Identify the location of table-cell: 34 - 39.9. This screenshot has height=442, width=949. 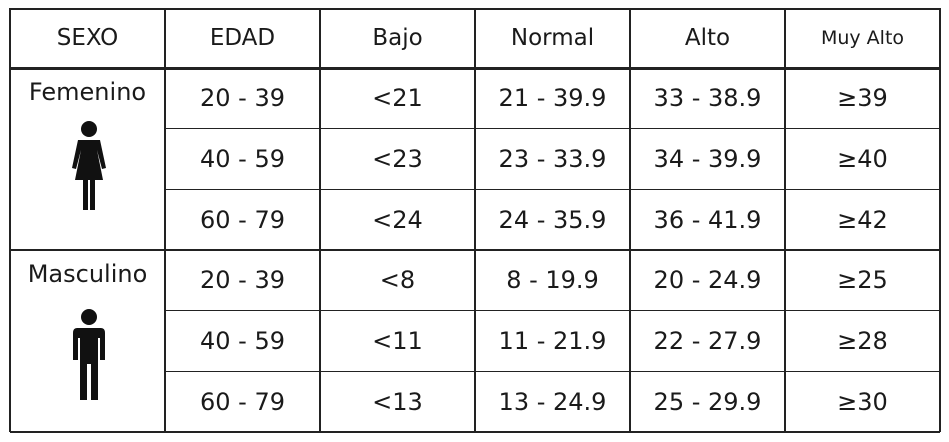
(707, 159).